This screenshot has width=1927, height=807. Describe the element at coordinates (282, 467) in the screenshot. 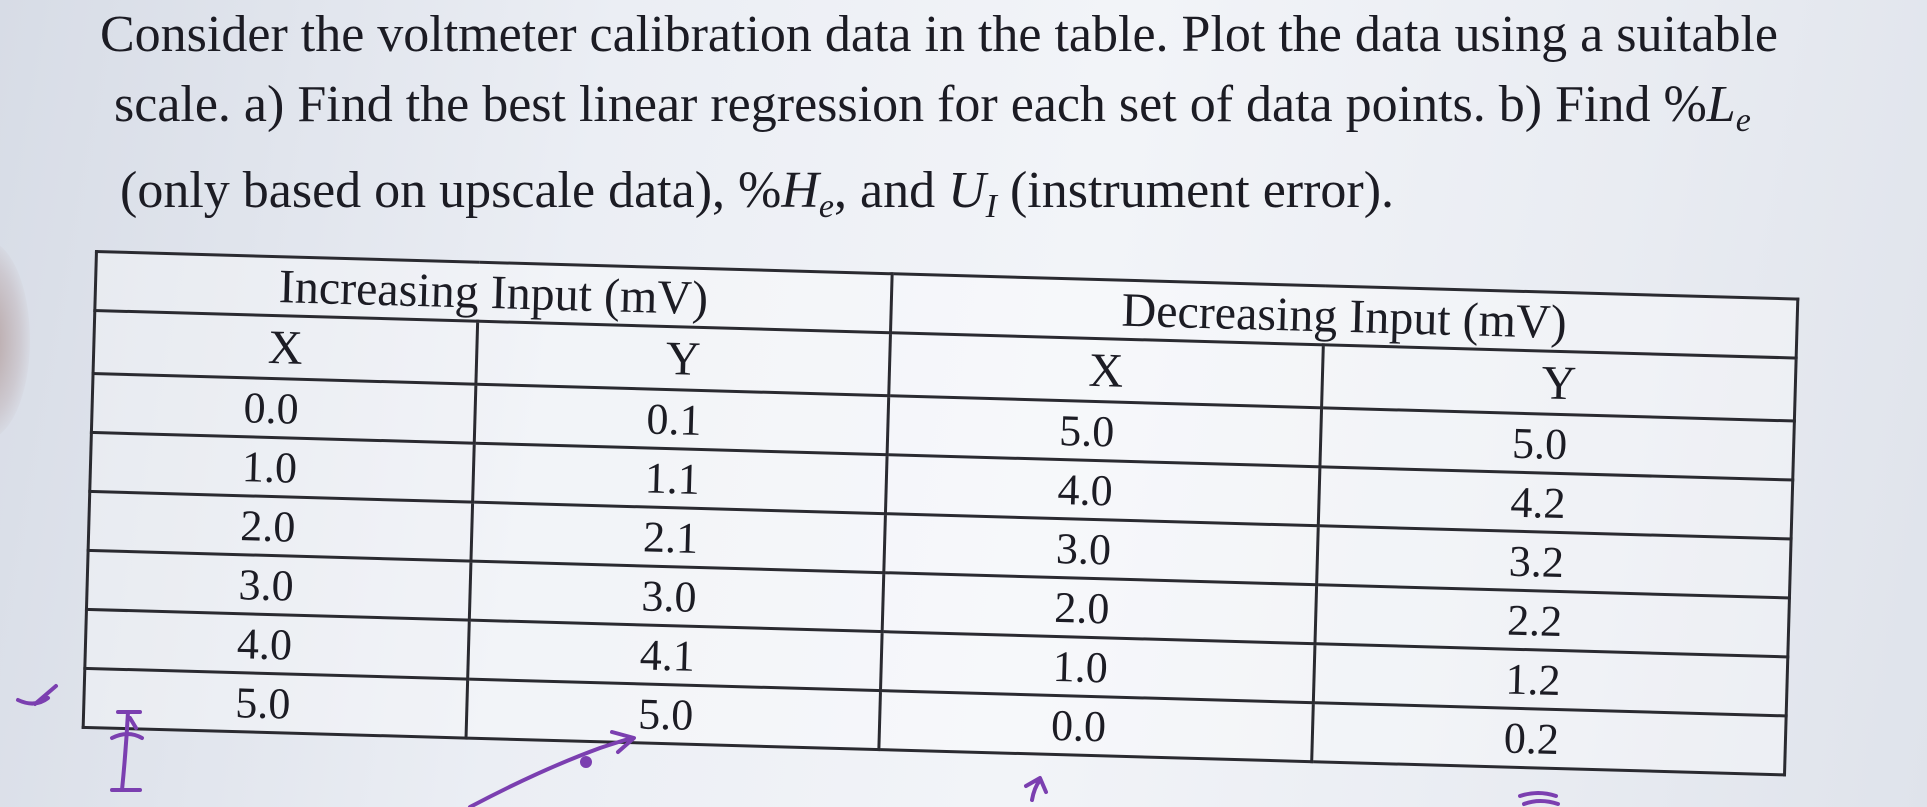

I see `increasing-x-cell: 1.0` at that location.